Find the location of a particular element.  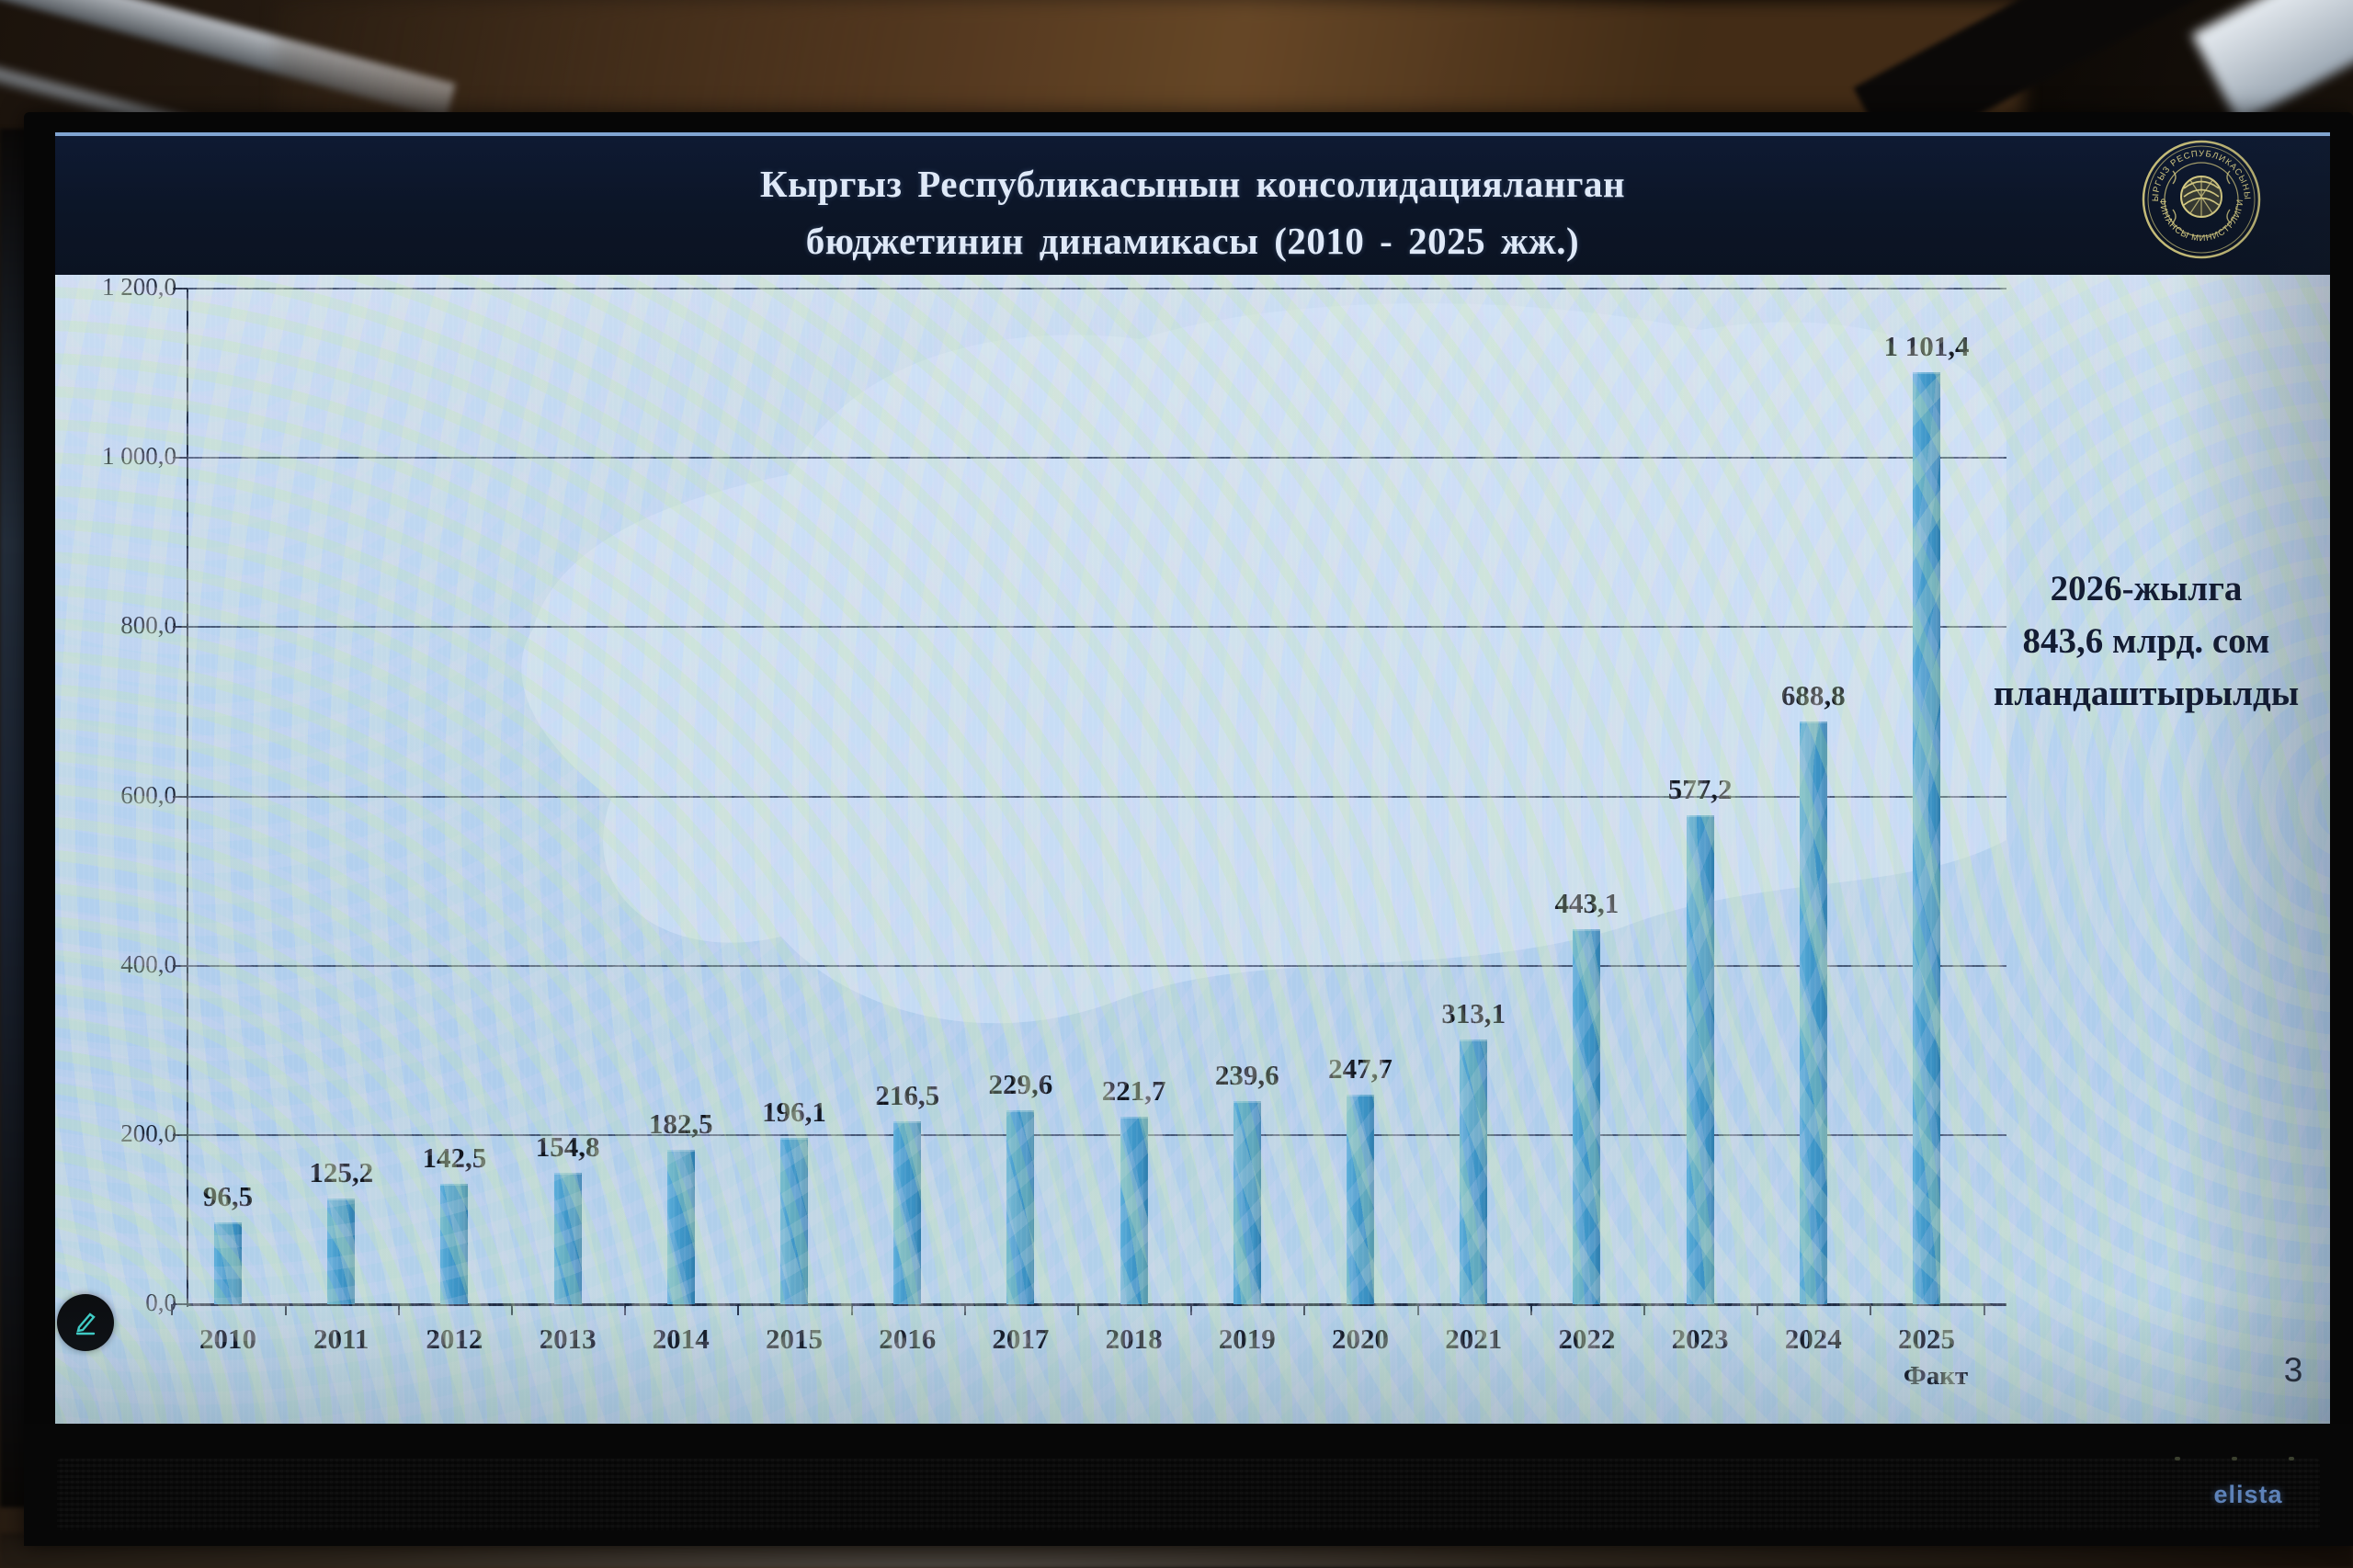

bar-value-2024: 688,8 is located at coordinates (1813, 694).